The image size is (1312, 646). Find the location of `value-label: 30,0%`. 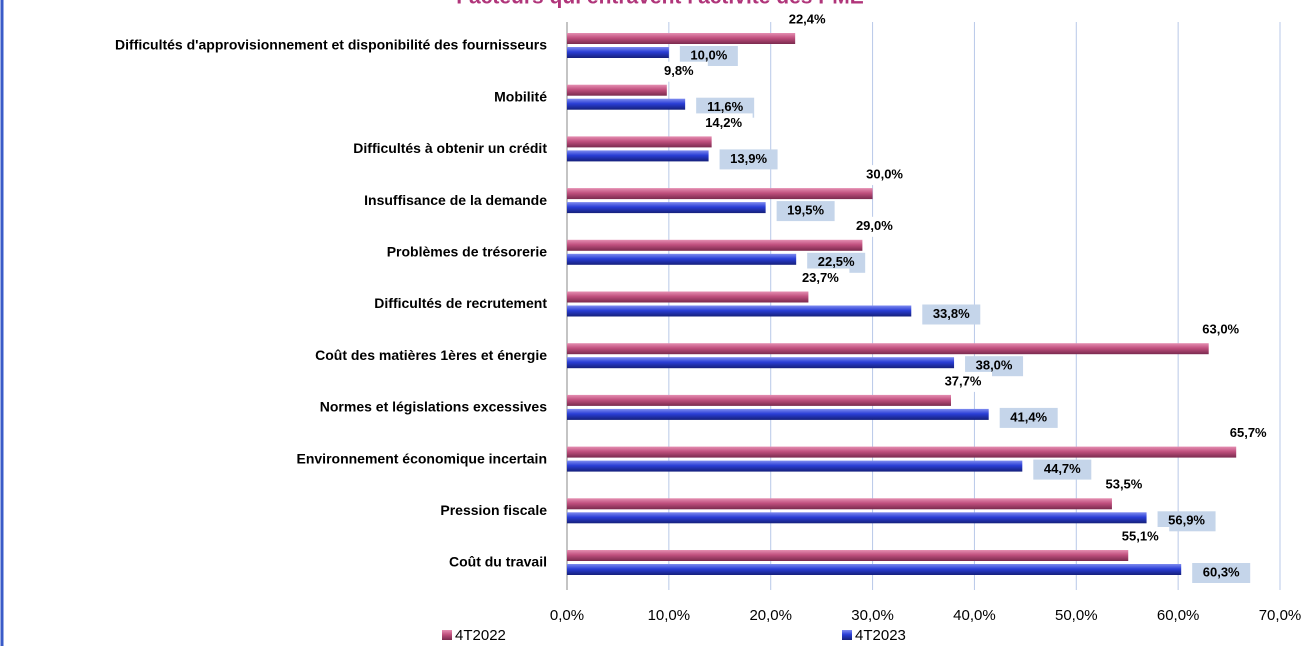

value-label: 30,0% is located at coordinates (884, 174).